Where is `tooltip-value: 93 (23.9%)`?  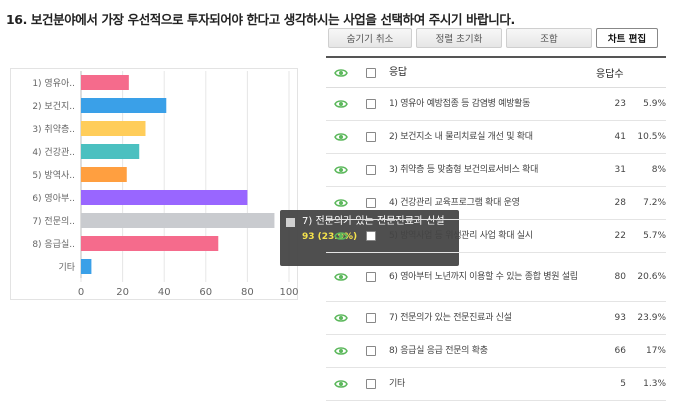 tooltip-value: 93 (23.9%) is located at coordinates (330, 237).